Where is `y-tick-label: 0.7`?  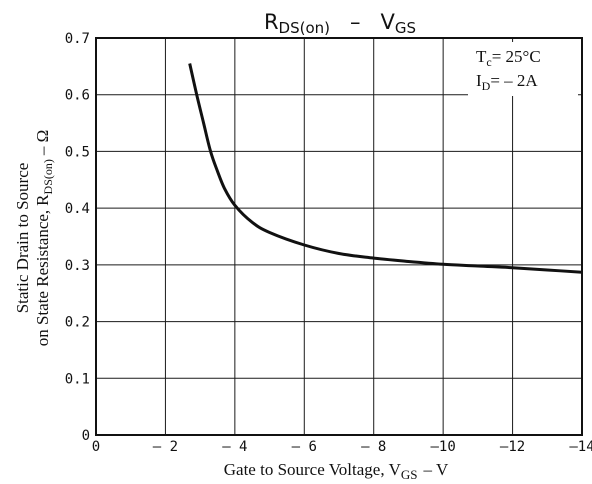
y-tick-label: 0.7 is located at coordinates (77, 39).